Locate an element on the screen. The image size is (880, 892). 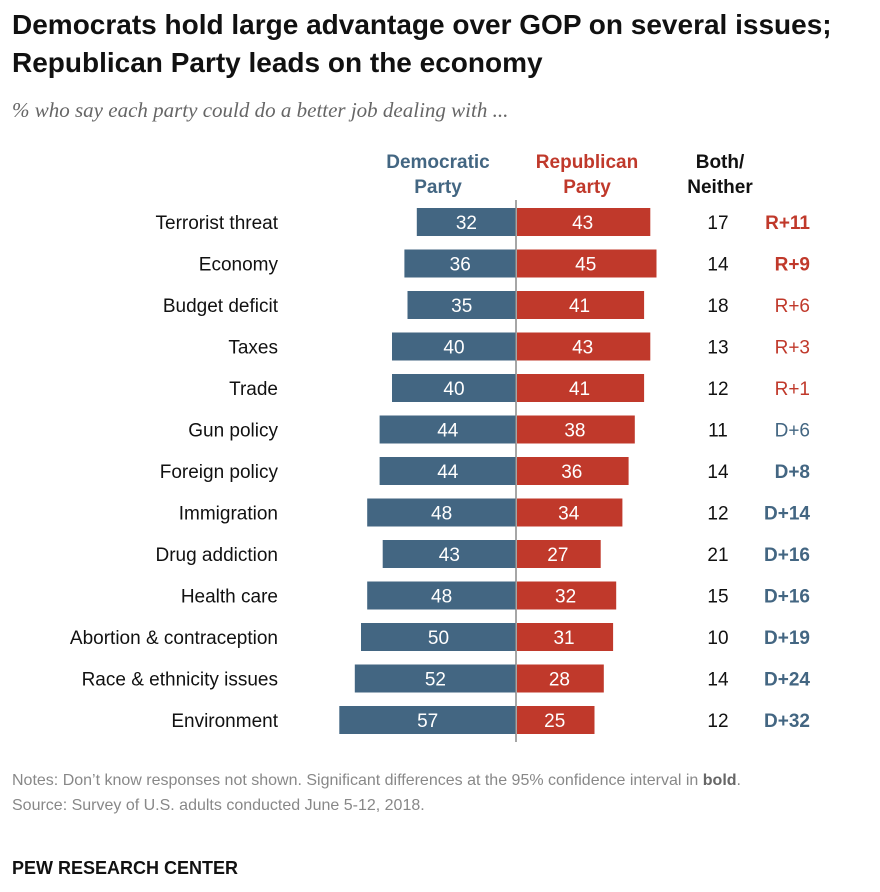
difference-label: R+6 is located at coordinates (792, 306).